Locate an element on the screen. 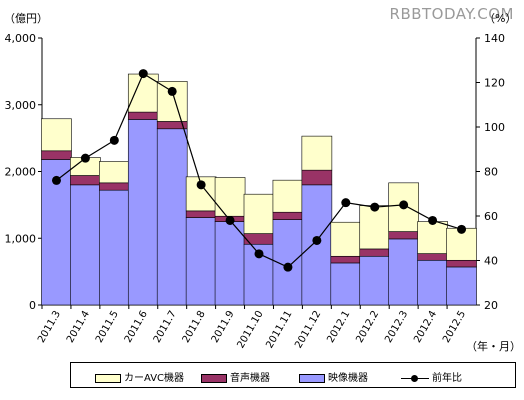 The width and height of the screenshot is (524, 400). legend-swatch-car-avc is located at coordinates (108, 378).